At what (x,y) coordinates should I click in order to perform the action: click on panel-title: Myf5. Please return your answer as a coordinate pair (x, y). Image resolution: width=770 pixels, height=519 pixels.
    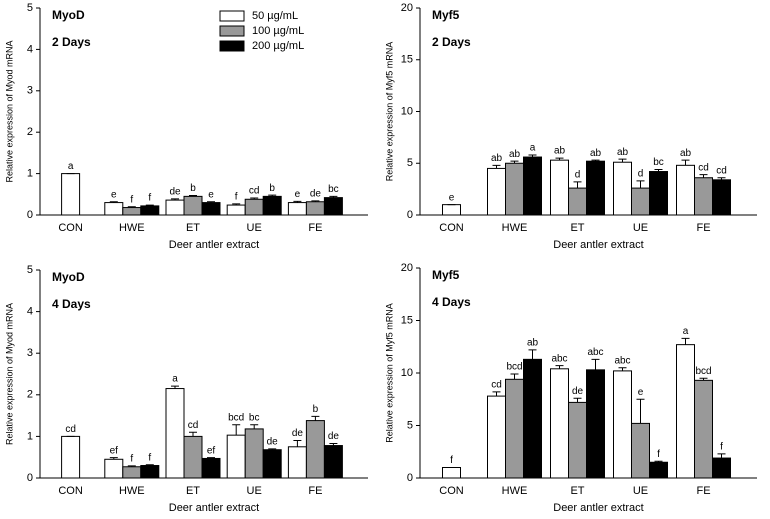
    Looking at the image, I should click on (446, 15).